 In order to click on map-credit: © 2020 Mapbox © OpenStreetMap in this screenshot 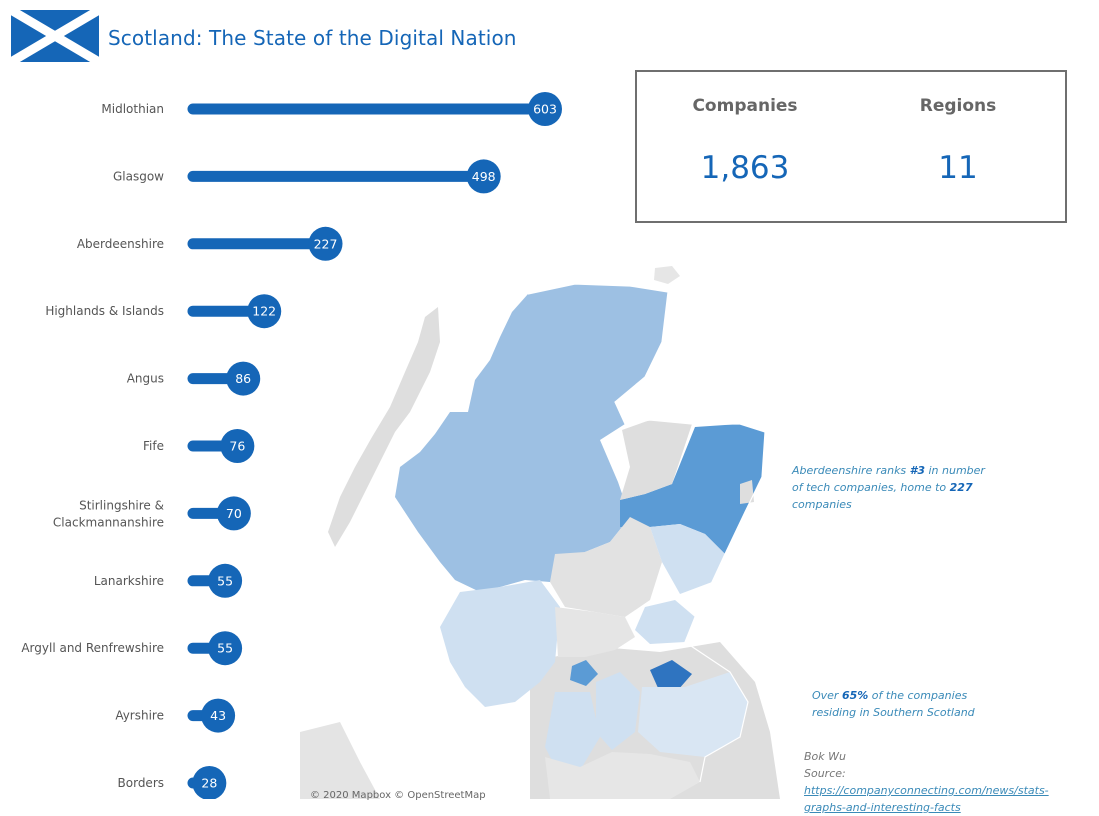, I will do `click(398, 795)`.